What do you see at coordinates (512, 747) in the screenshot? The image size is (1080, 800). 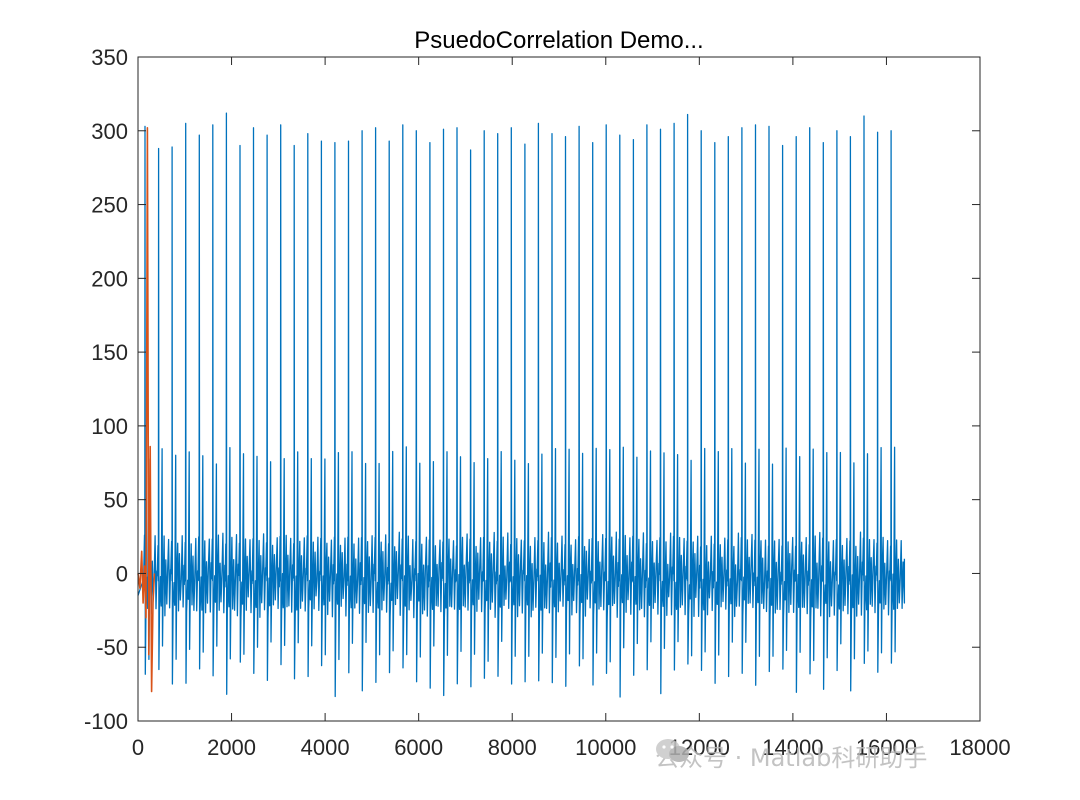 I see `x-tick-label: 8000` at bounding box center [512, 747].